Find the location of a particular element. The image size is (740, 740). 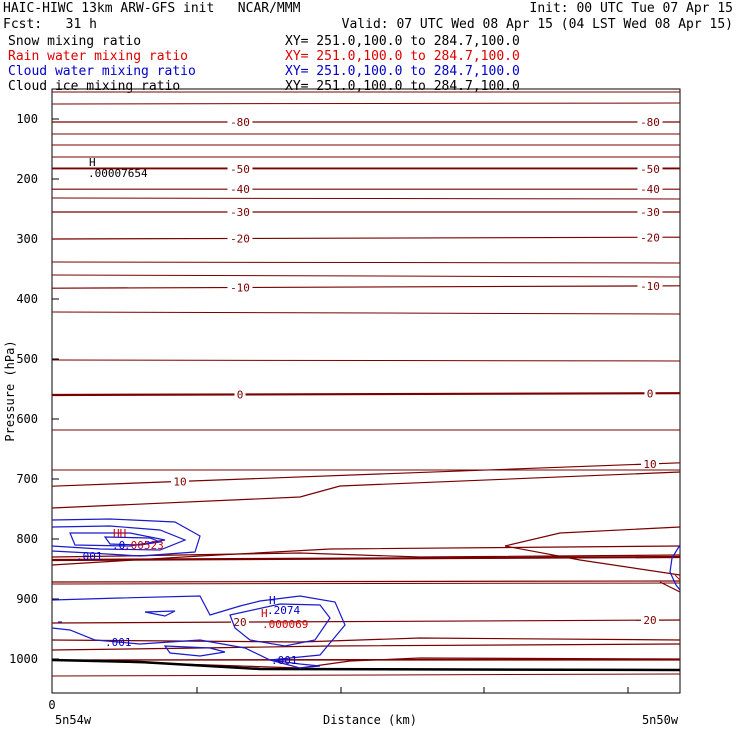

y-tick-label: 600 is located at coordinates (27, 419).